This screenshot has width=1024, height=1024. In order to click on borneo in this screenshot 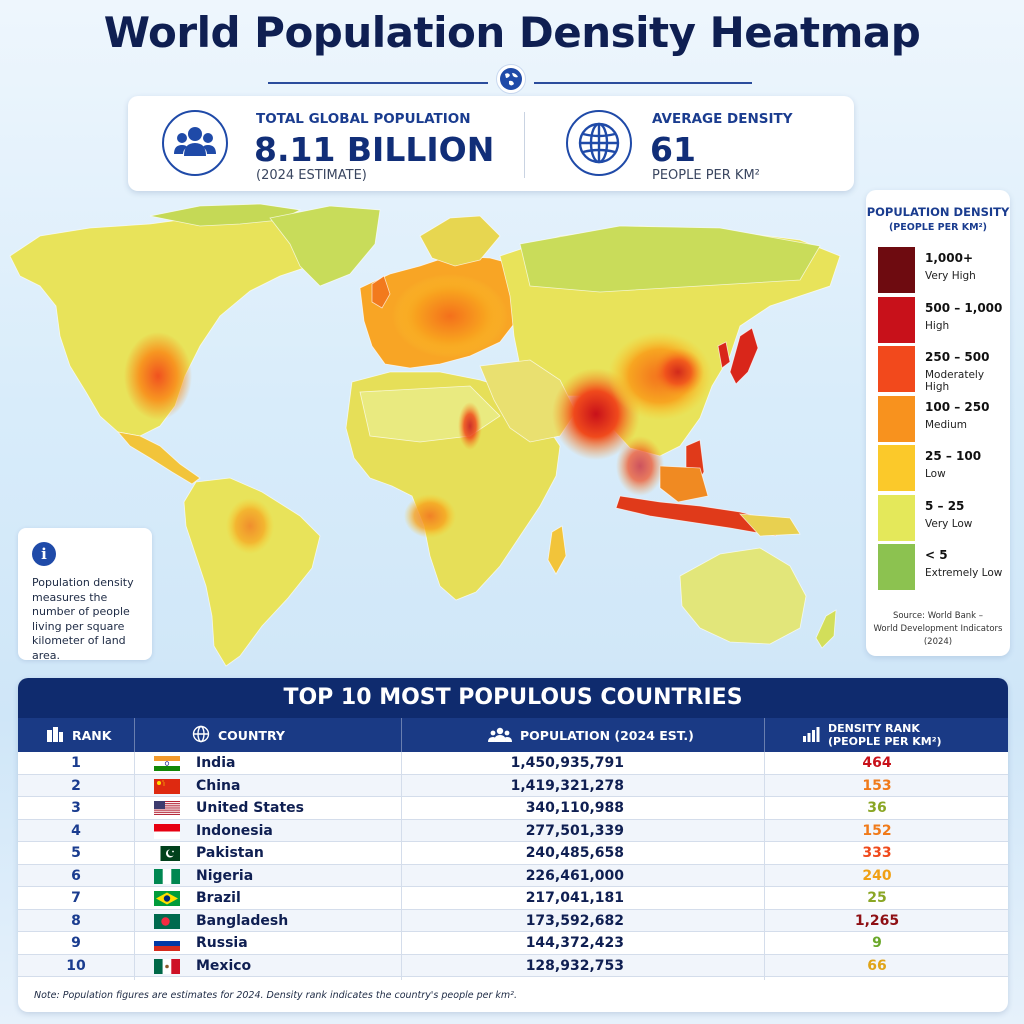, I will do `click(684, 484)`.